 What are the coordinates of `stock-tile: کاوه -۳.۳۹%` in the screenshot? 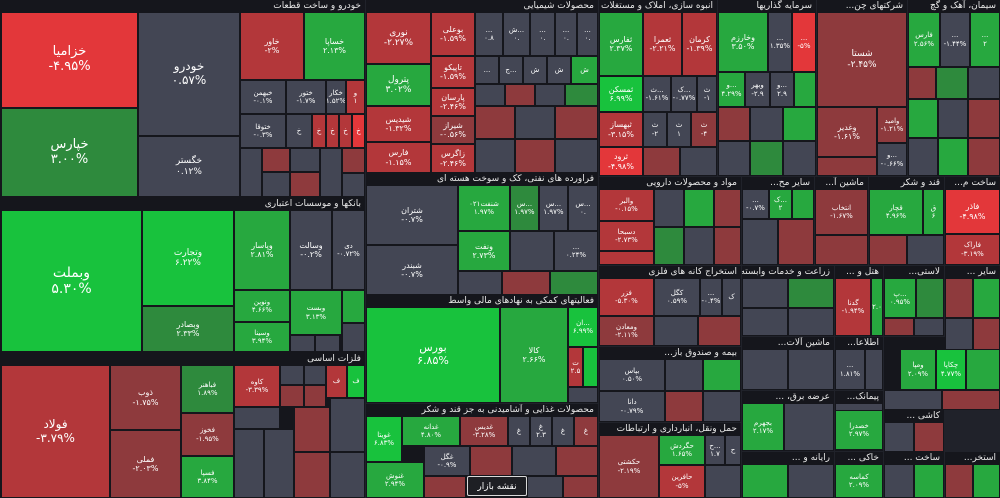 It's located at (257, 386).